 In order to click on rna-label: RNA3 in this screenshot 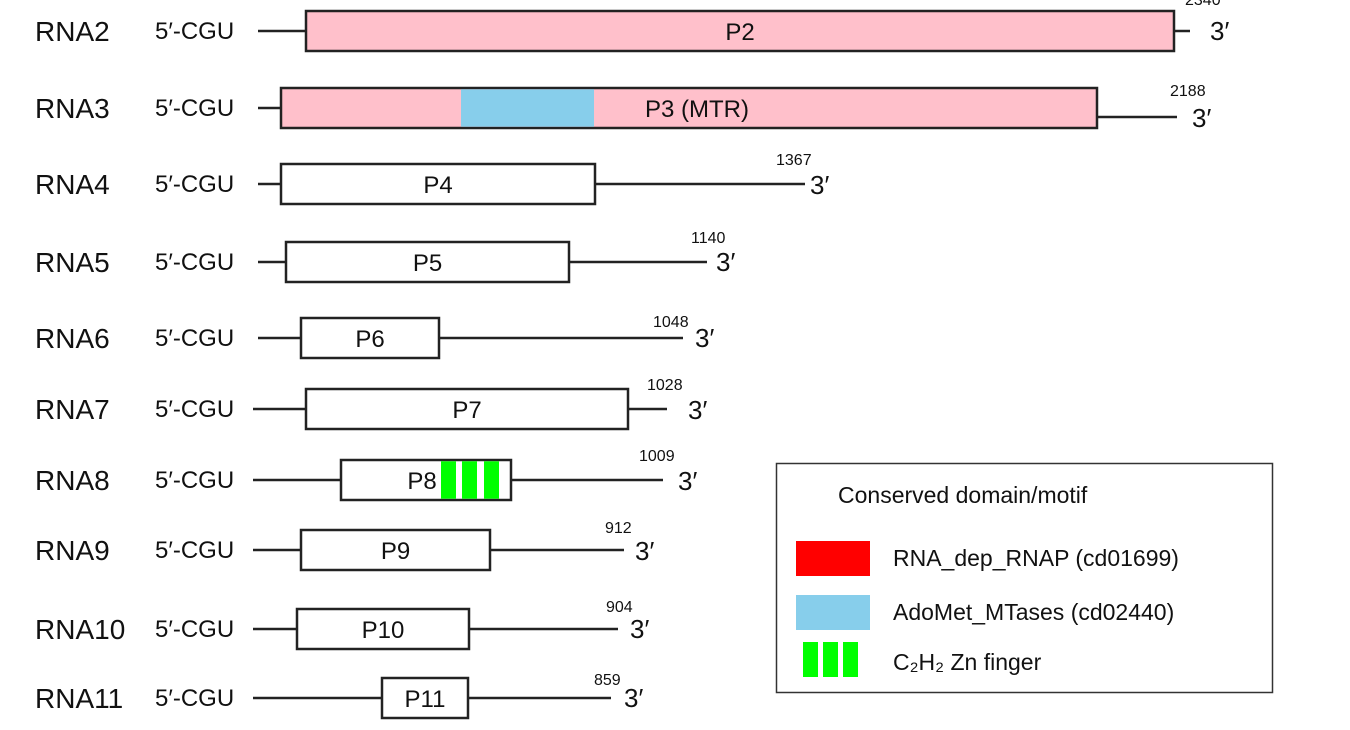, I will do `click(72, 108)`.